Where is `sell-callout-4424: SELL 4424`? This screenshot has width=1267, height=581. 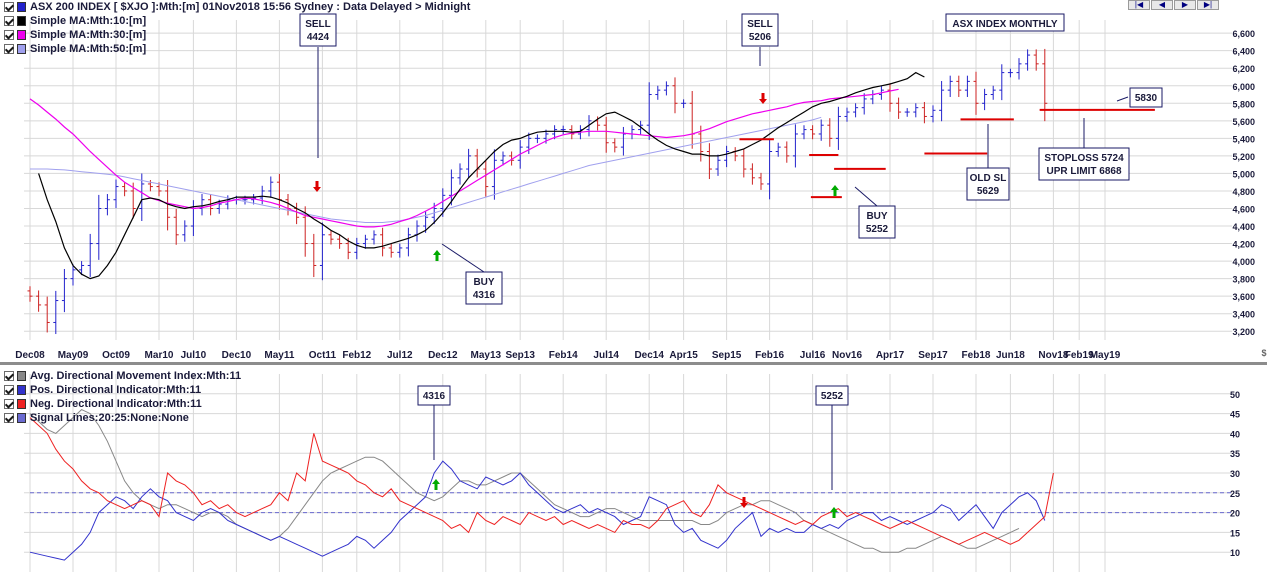 sell-callout-4424: SELL 4424 is located at coordinates (318, 85).